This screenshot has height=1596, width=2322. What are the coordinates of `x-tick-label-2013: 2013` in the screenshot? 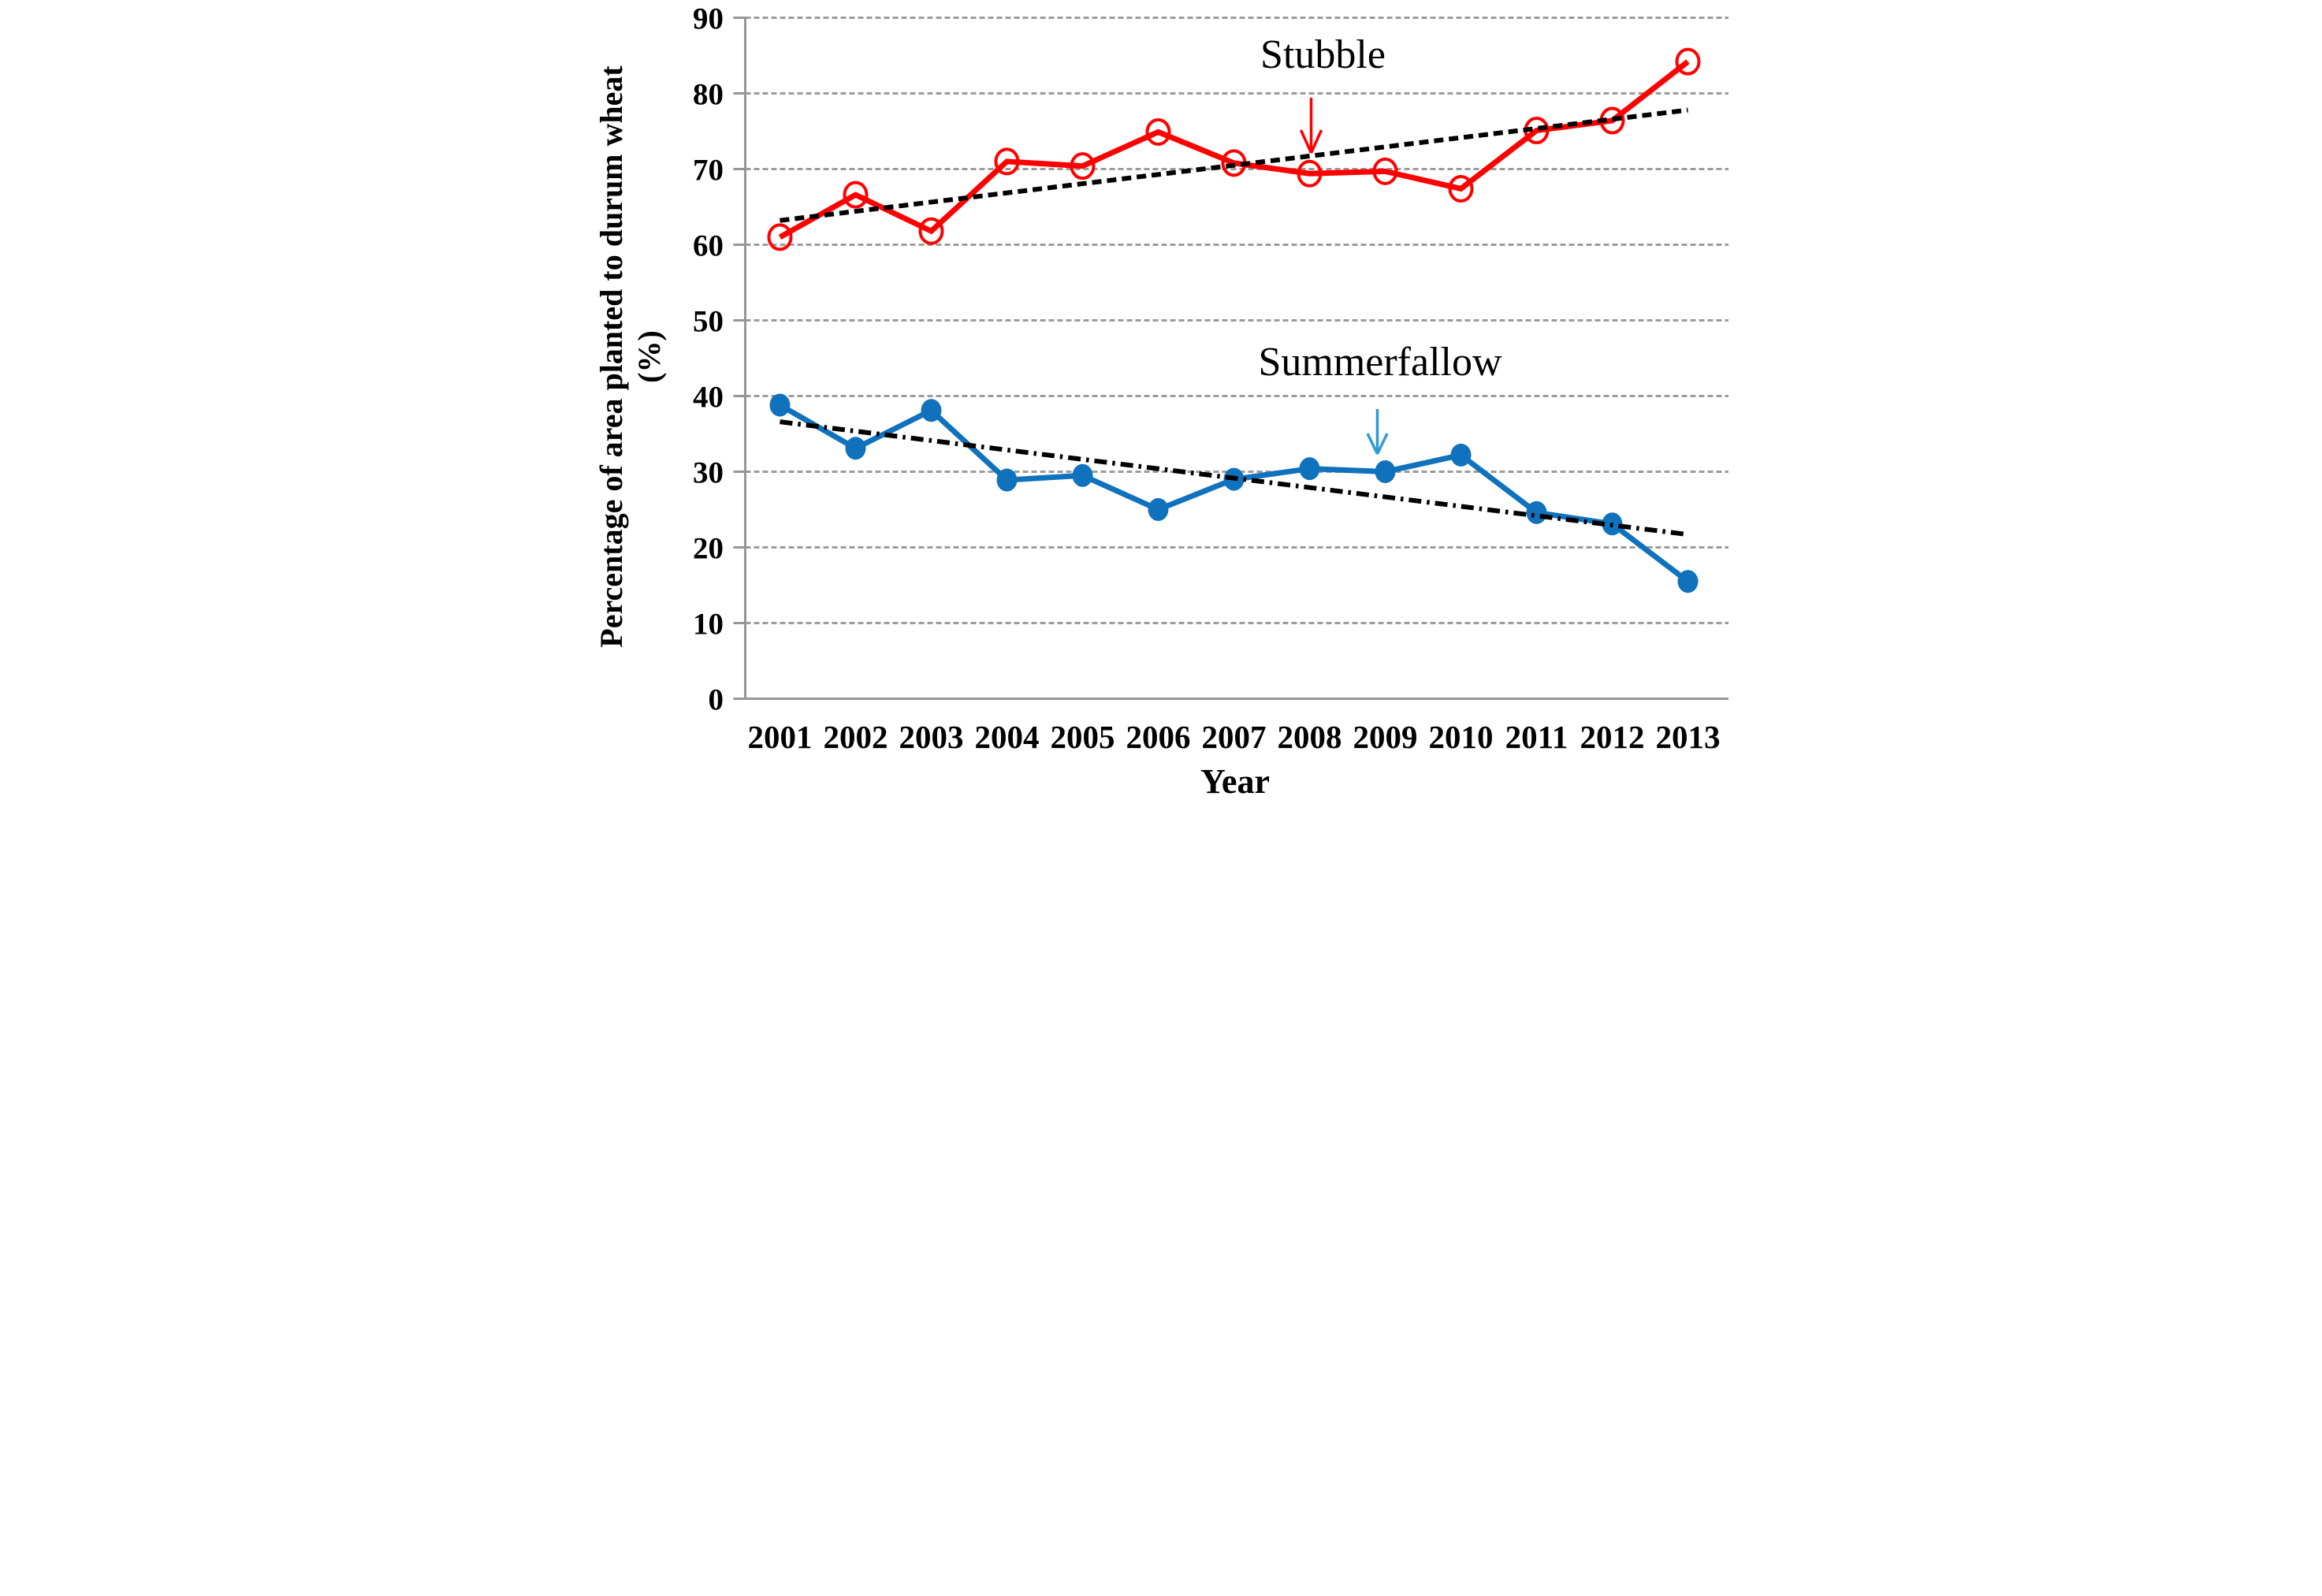 It's located at (1687, 737).